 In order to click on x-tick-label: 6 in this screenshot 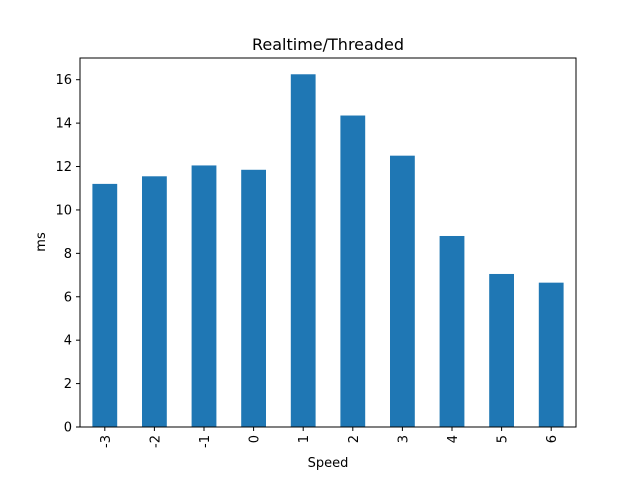, I will do `click(552, 439)`.